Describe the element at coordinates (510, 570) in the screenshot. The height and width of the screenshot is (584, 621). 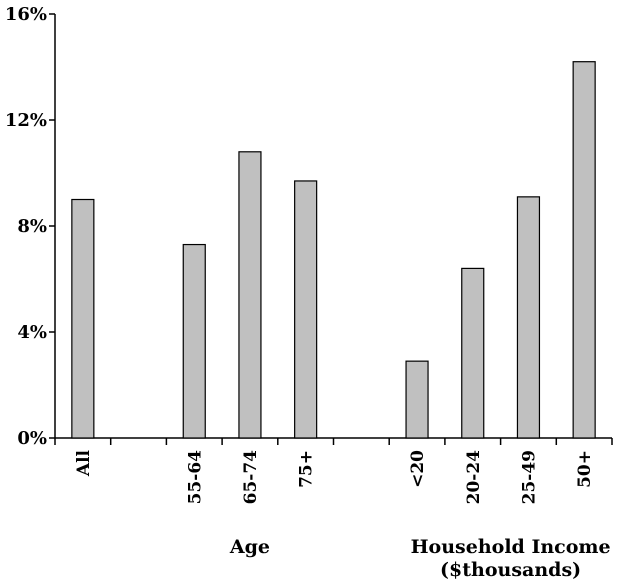
I see `group-label-income-units: ($thousands)` at that location.